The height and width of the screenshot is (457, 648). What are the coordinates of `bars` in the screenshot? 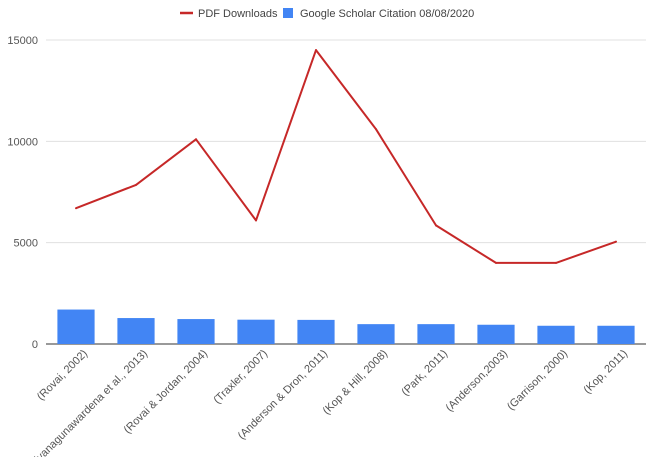 It's located at (346, 326).